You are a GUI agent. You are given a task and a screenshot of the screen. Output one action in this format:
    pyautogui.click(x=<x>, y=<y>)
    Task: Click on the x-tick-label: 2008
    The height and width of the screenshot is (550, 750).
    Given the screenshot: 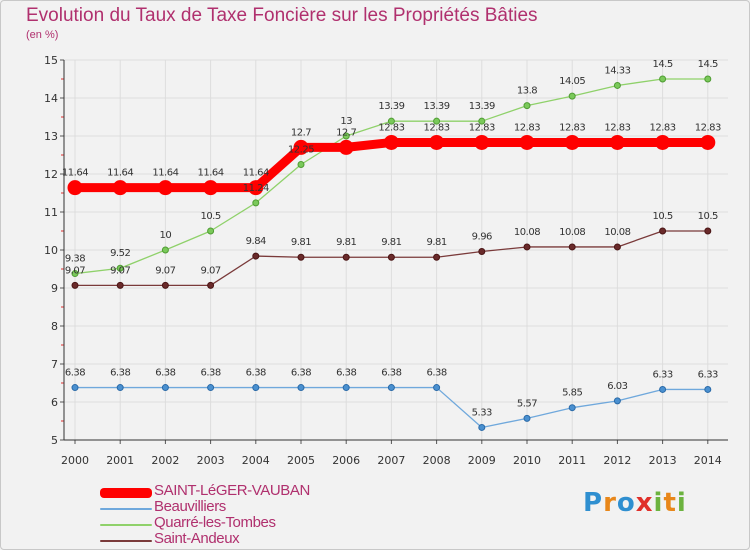 What is the action you would take?
    pyautogui.click(x=437, y=460)
    